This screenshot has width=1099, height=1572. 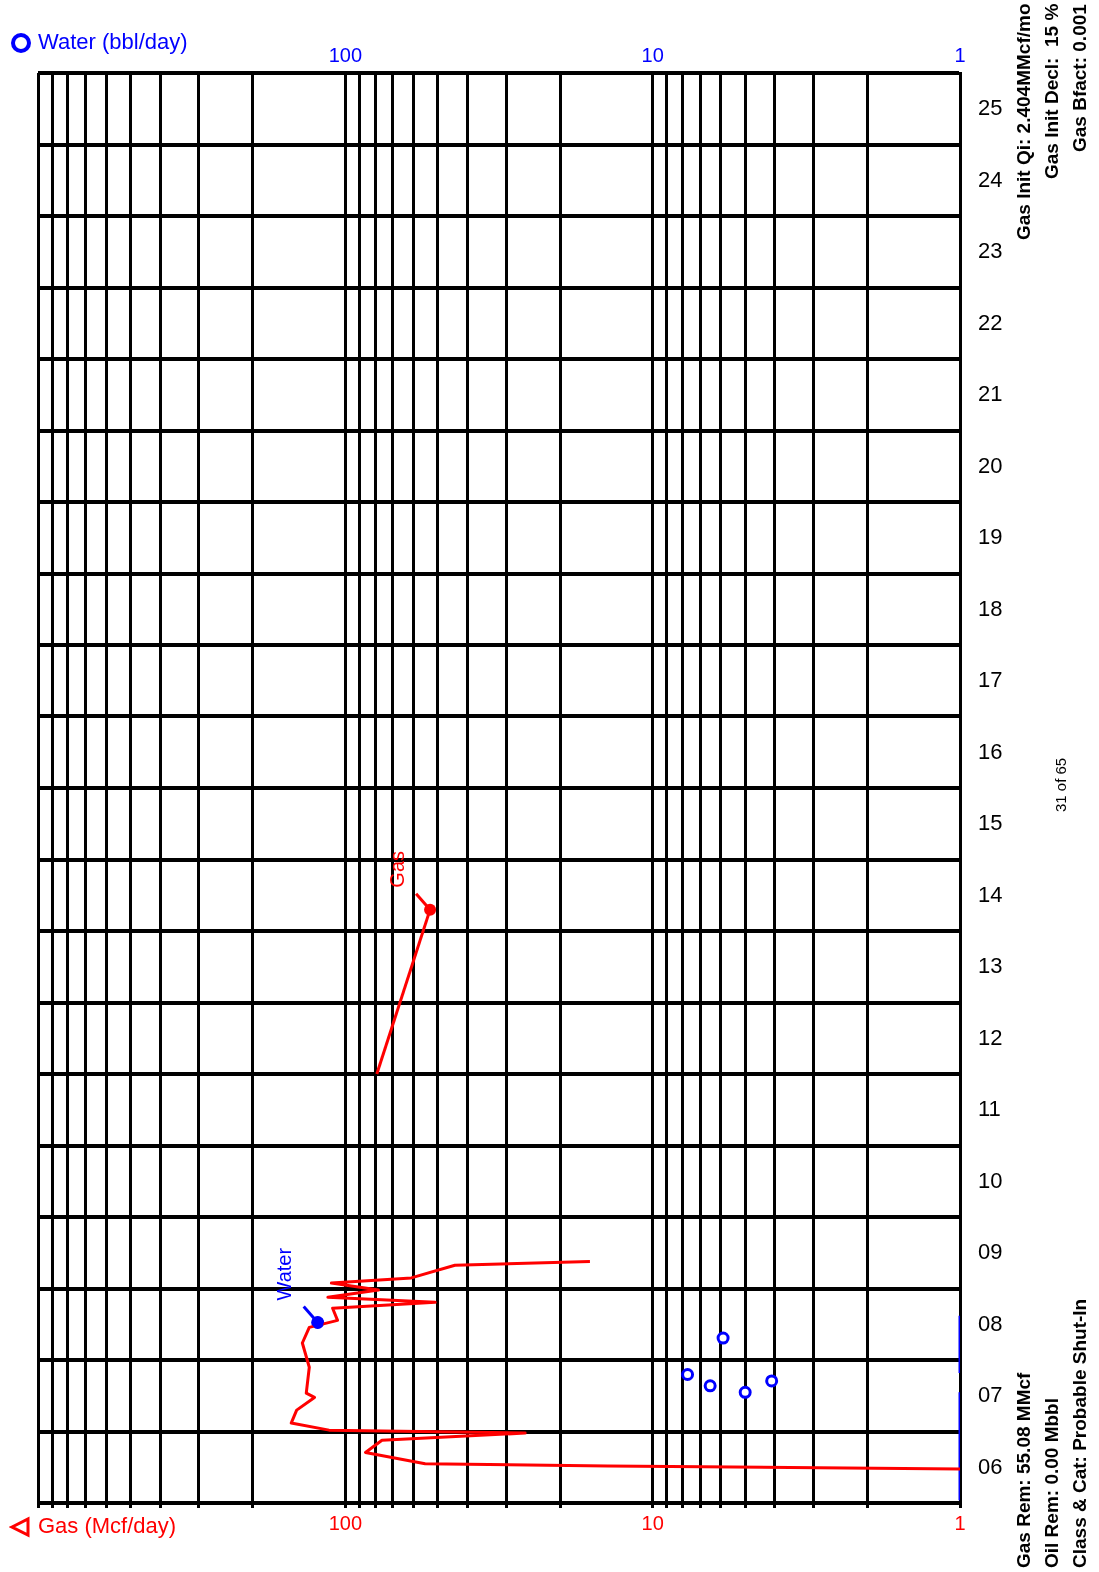 I want to click on y-tick-label: 25, so click(x=990, y=108).